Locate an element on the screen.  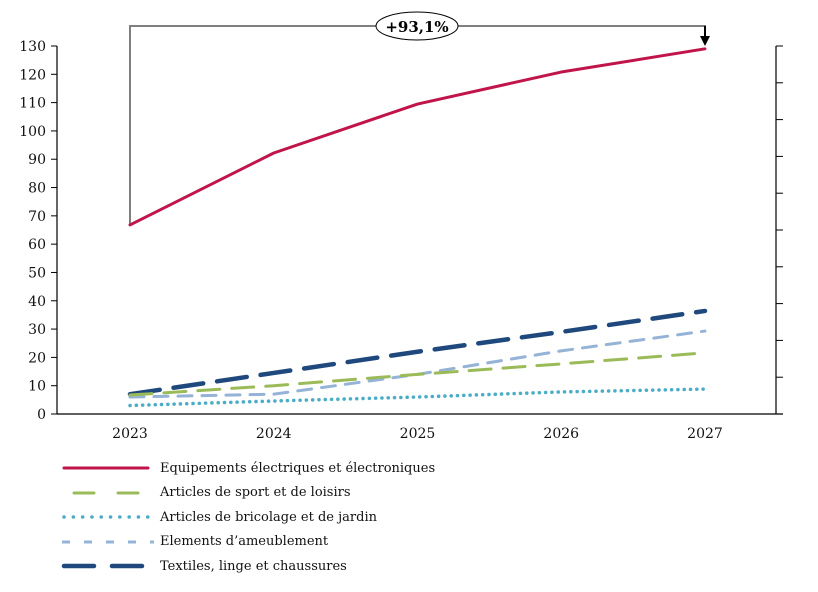
y-tick-label: 10 is located at coordinates (37, 387).